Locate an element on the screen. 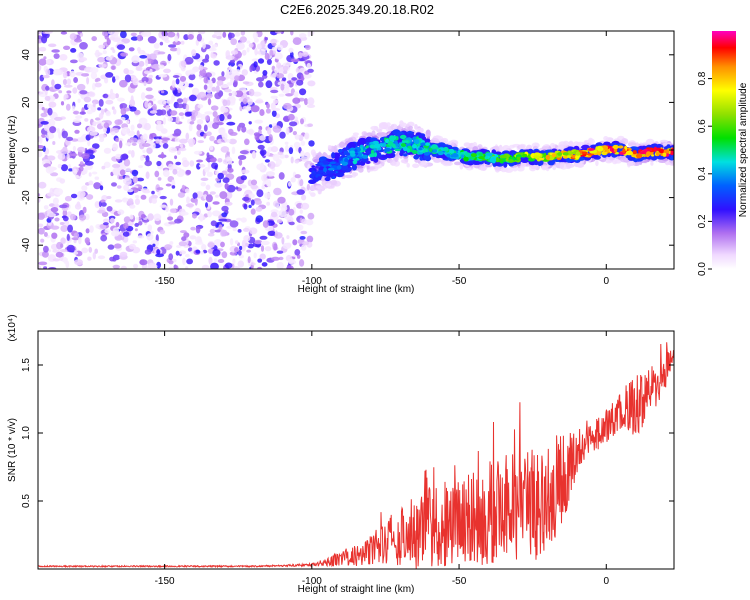 The height and width of the screenshot is (600, 750). colorbar-gradient is located at coordinates (724, 150).